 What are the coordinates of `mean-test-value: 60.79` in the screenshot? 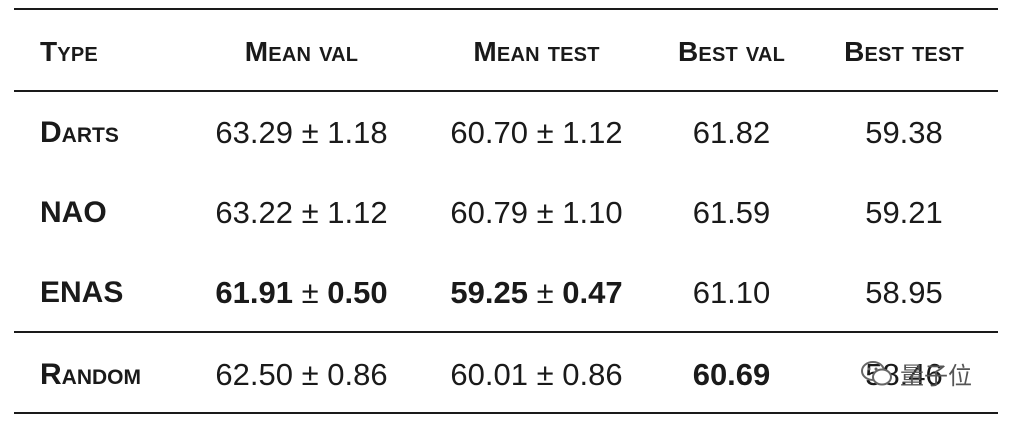 It's located at (489, 212).